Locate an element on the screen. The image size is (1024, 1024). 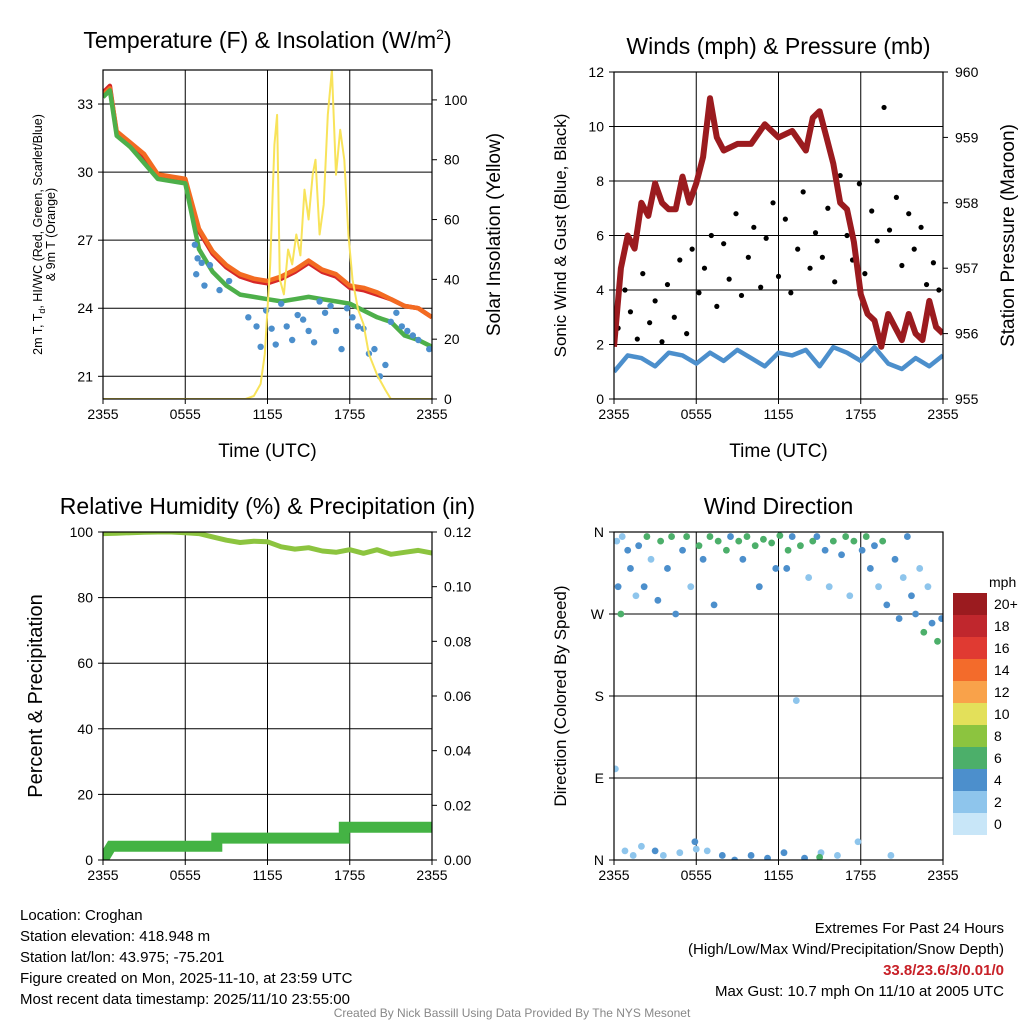
y2-axis-label: Solar Insolation (Yellow) is located at coordinates (494, 234).